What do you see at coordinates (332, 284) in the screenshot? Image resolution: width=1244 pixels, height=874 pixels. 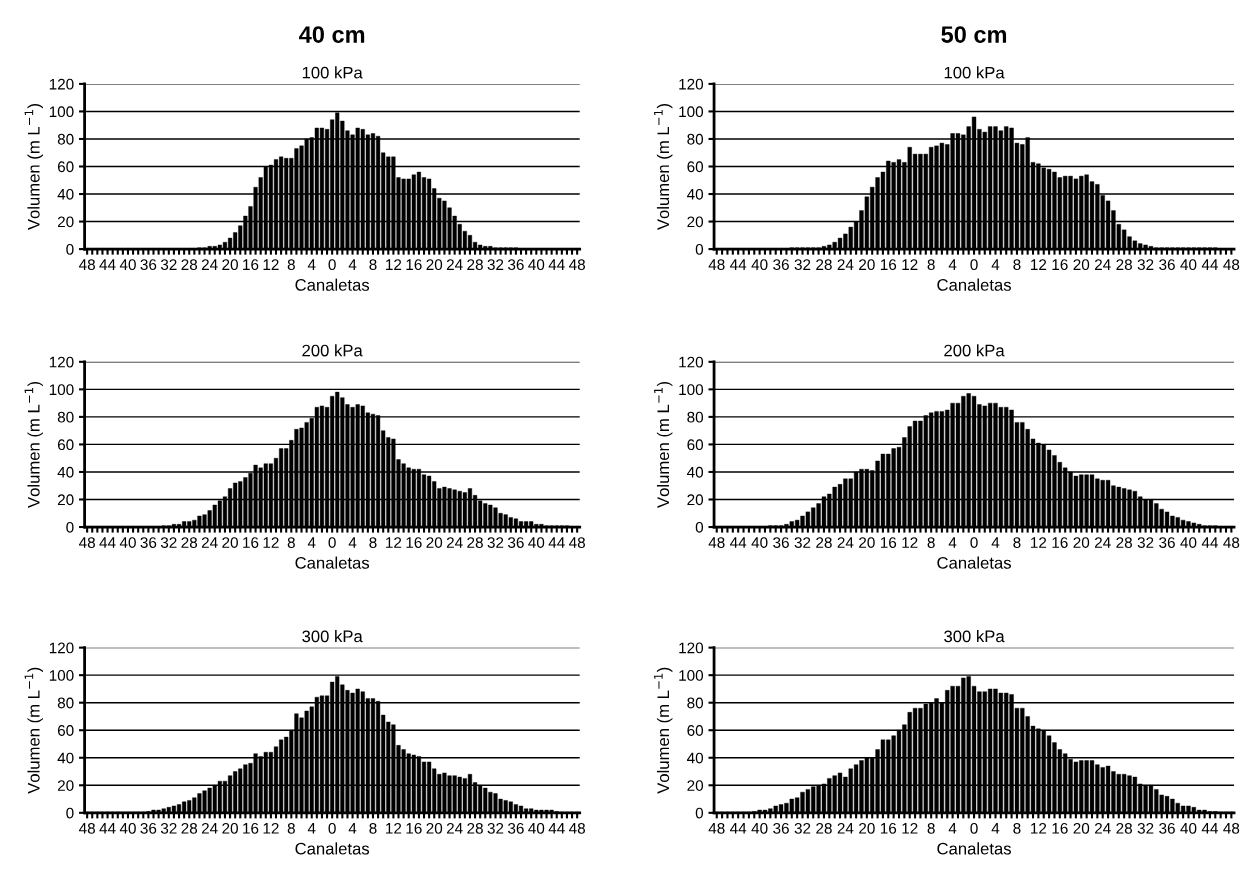 I see `x-axis-title: Canaletas` at bounding box center [332, 284].